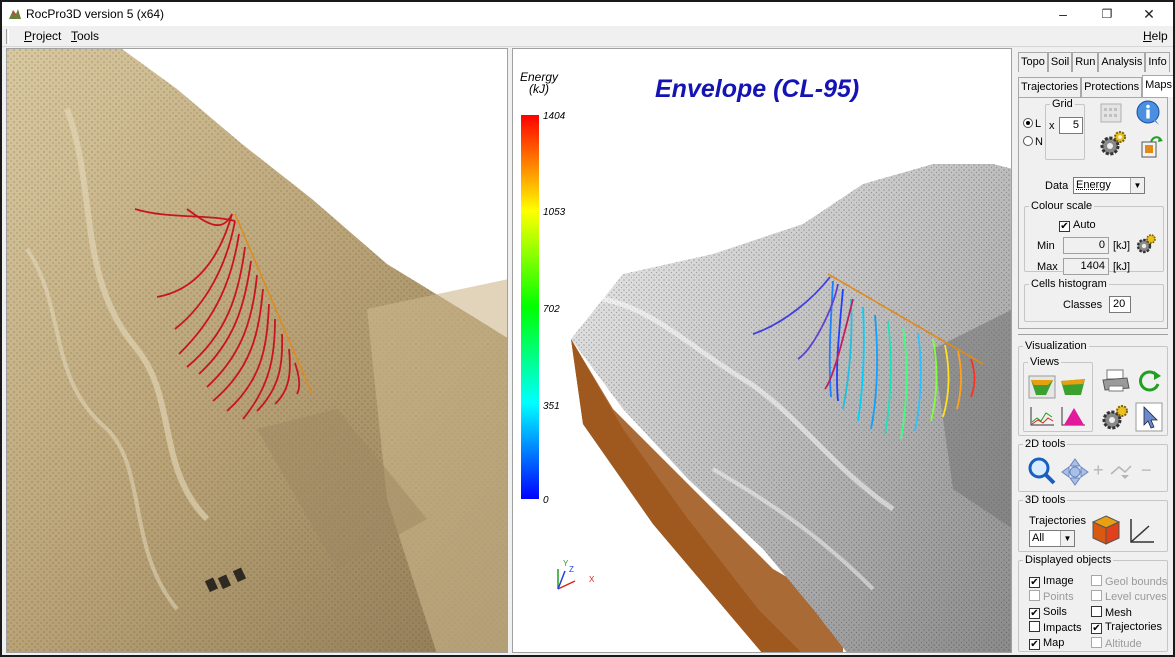  Describe the element at coordinates (1106, 530) in the screenshot. I see `3d-block-icon` at that location.